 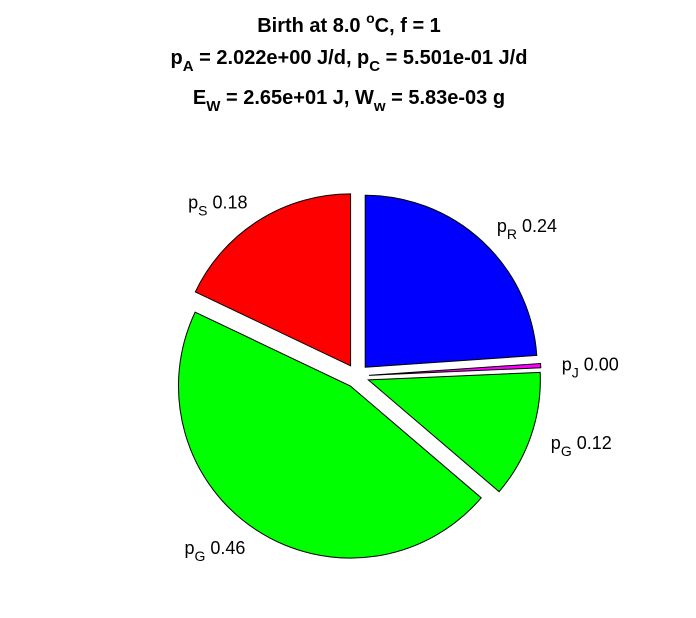 What do you see at coordinates (581, 446) in the screenshot?
I see `pie-label-pG1: pG 0.12` at bounding box center [581, 446].